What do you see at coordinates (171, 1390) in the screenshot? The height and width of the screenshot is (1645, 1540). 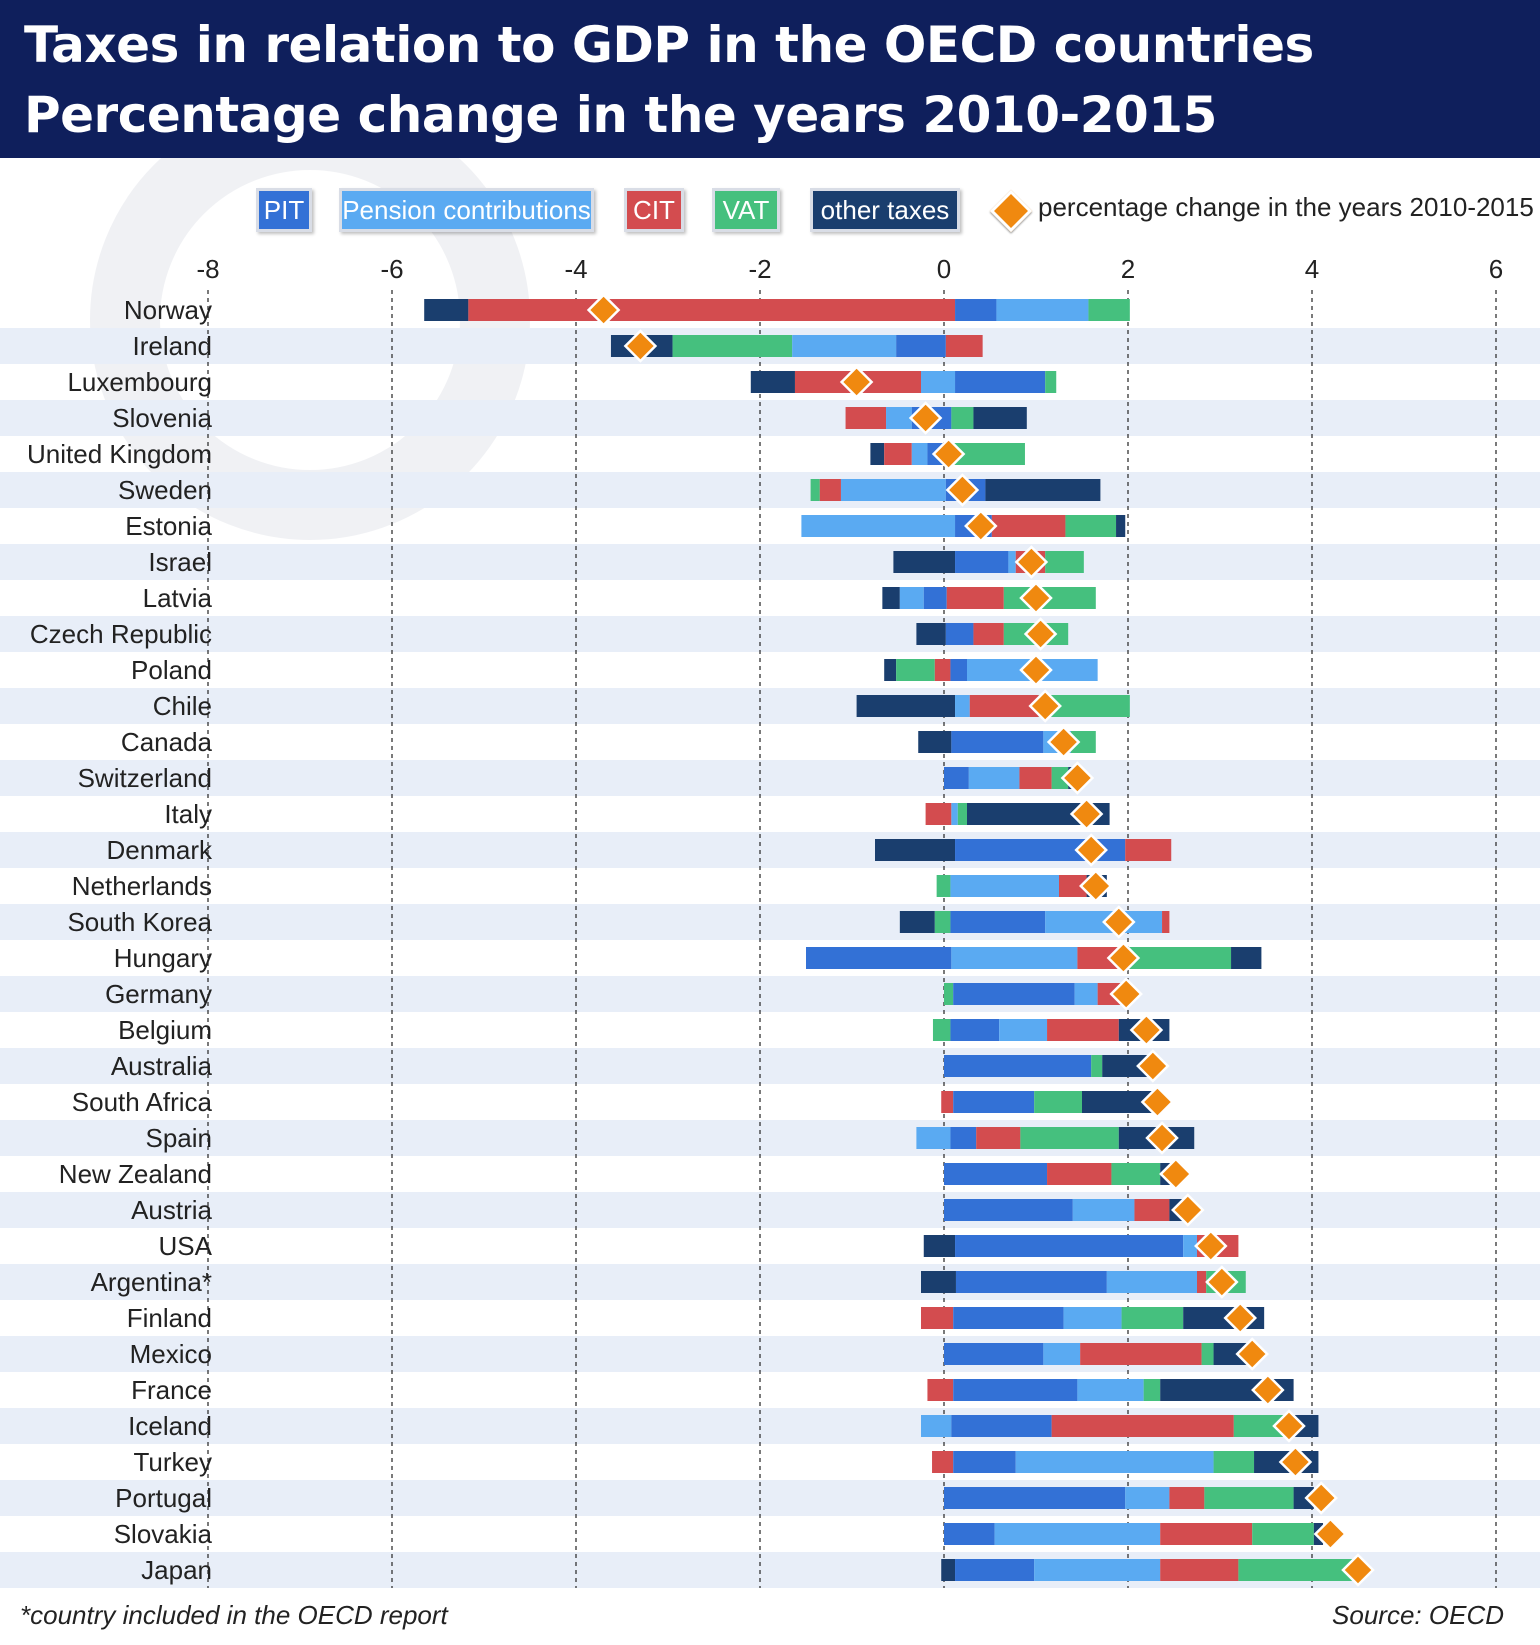 I see `country-label: France` at bounding box center [171, 1390].